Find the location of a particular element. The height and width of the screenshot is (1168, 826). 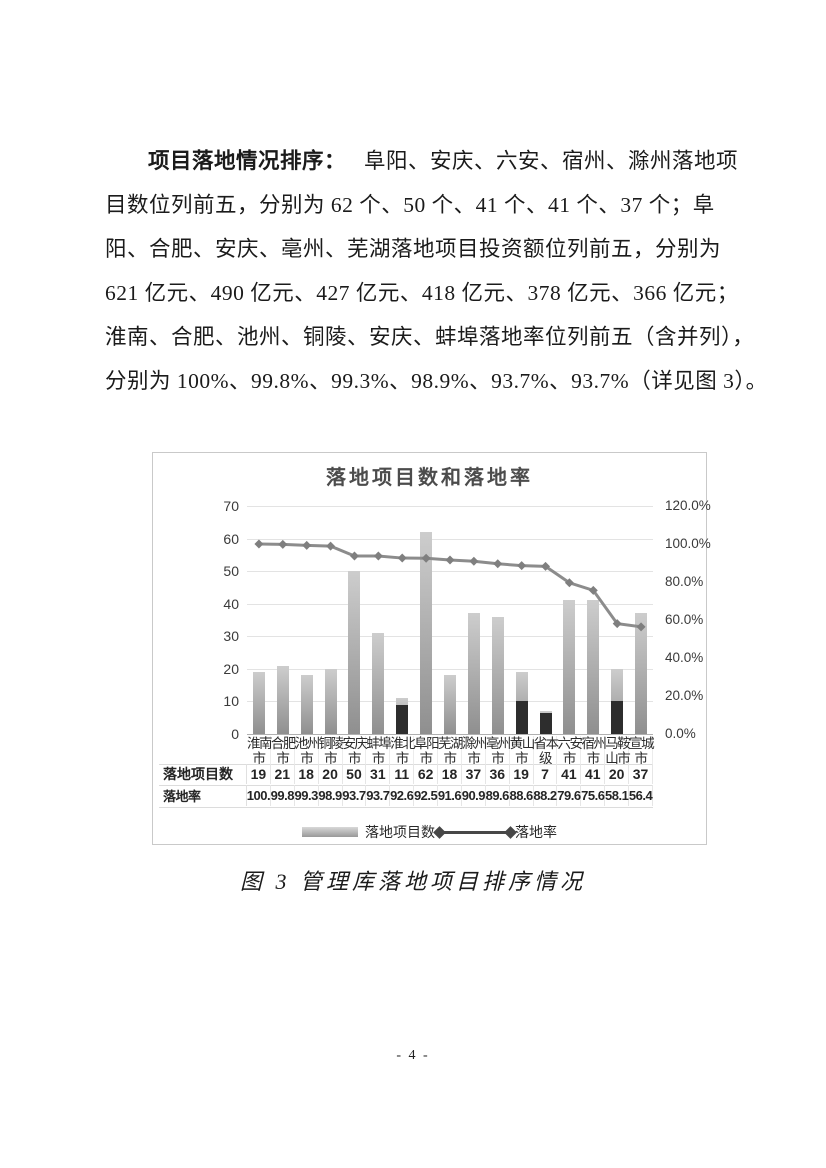

x-category-label-line: 安庆 is located at coordinates (355, 743).